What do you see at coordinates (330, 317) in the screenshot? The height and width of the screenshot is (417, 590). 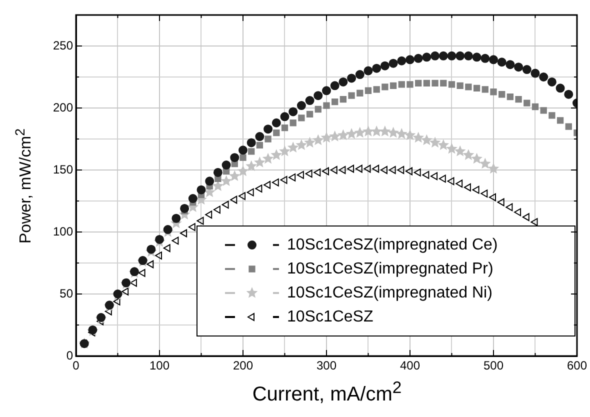 I see `legend-label: 10Sc1CeSZ` at bounding box center [330, 317].